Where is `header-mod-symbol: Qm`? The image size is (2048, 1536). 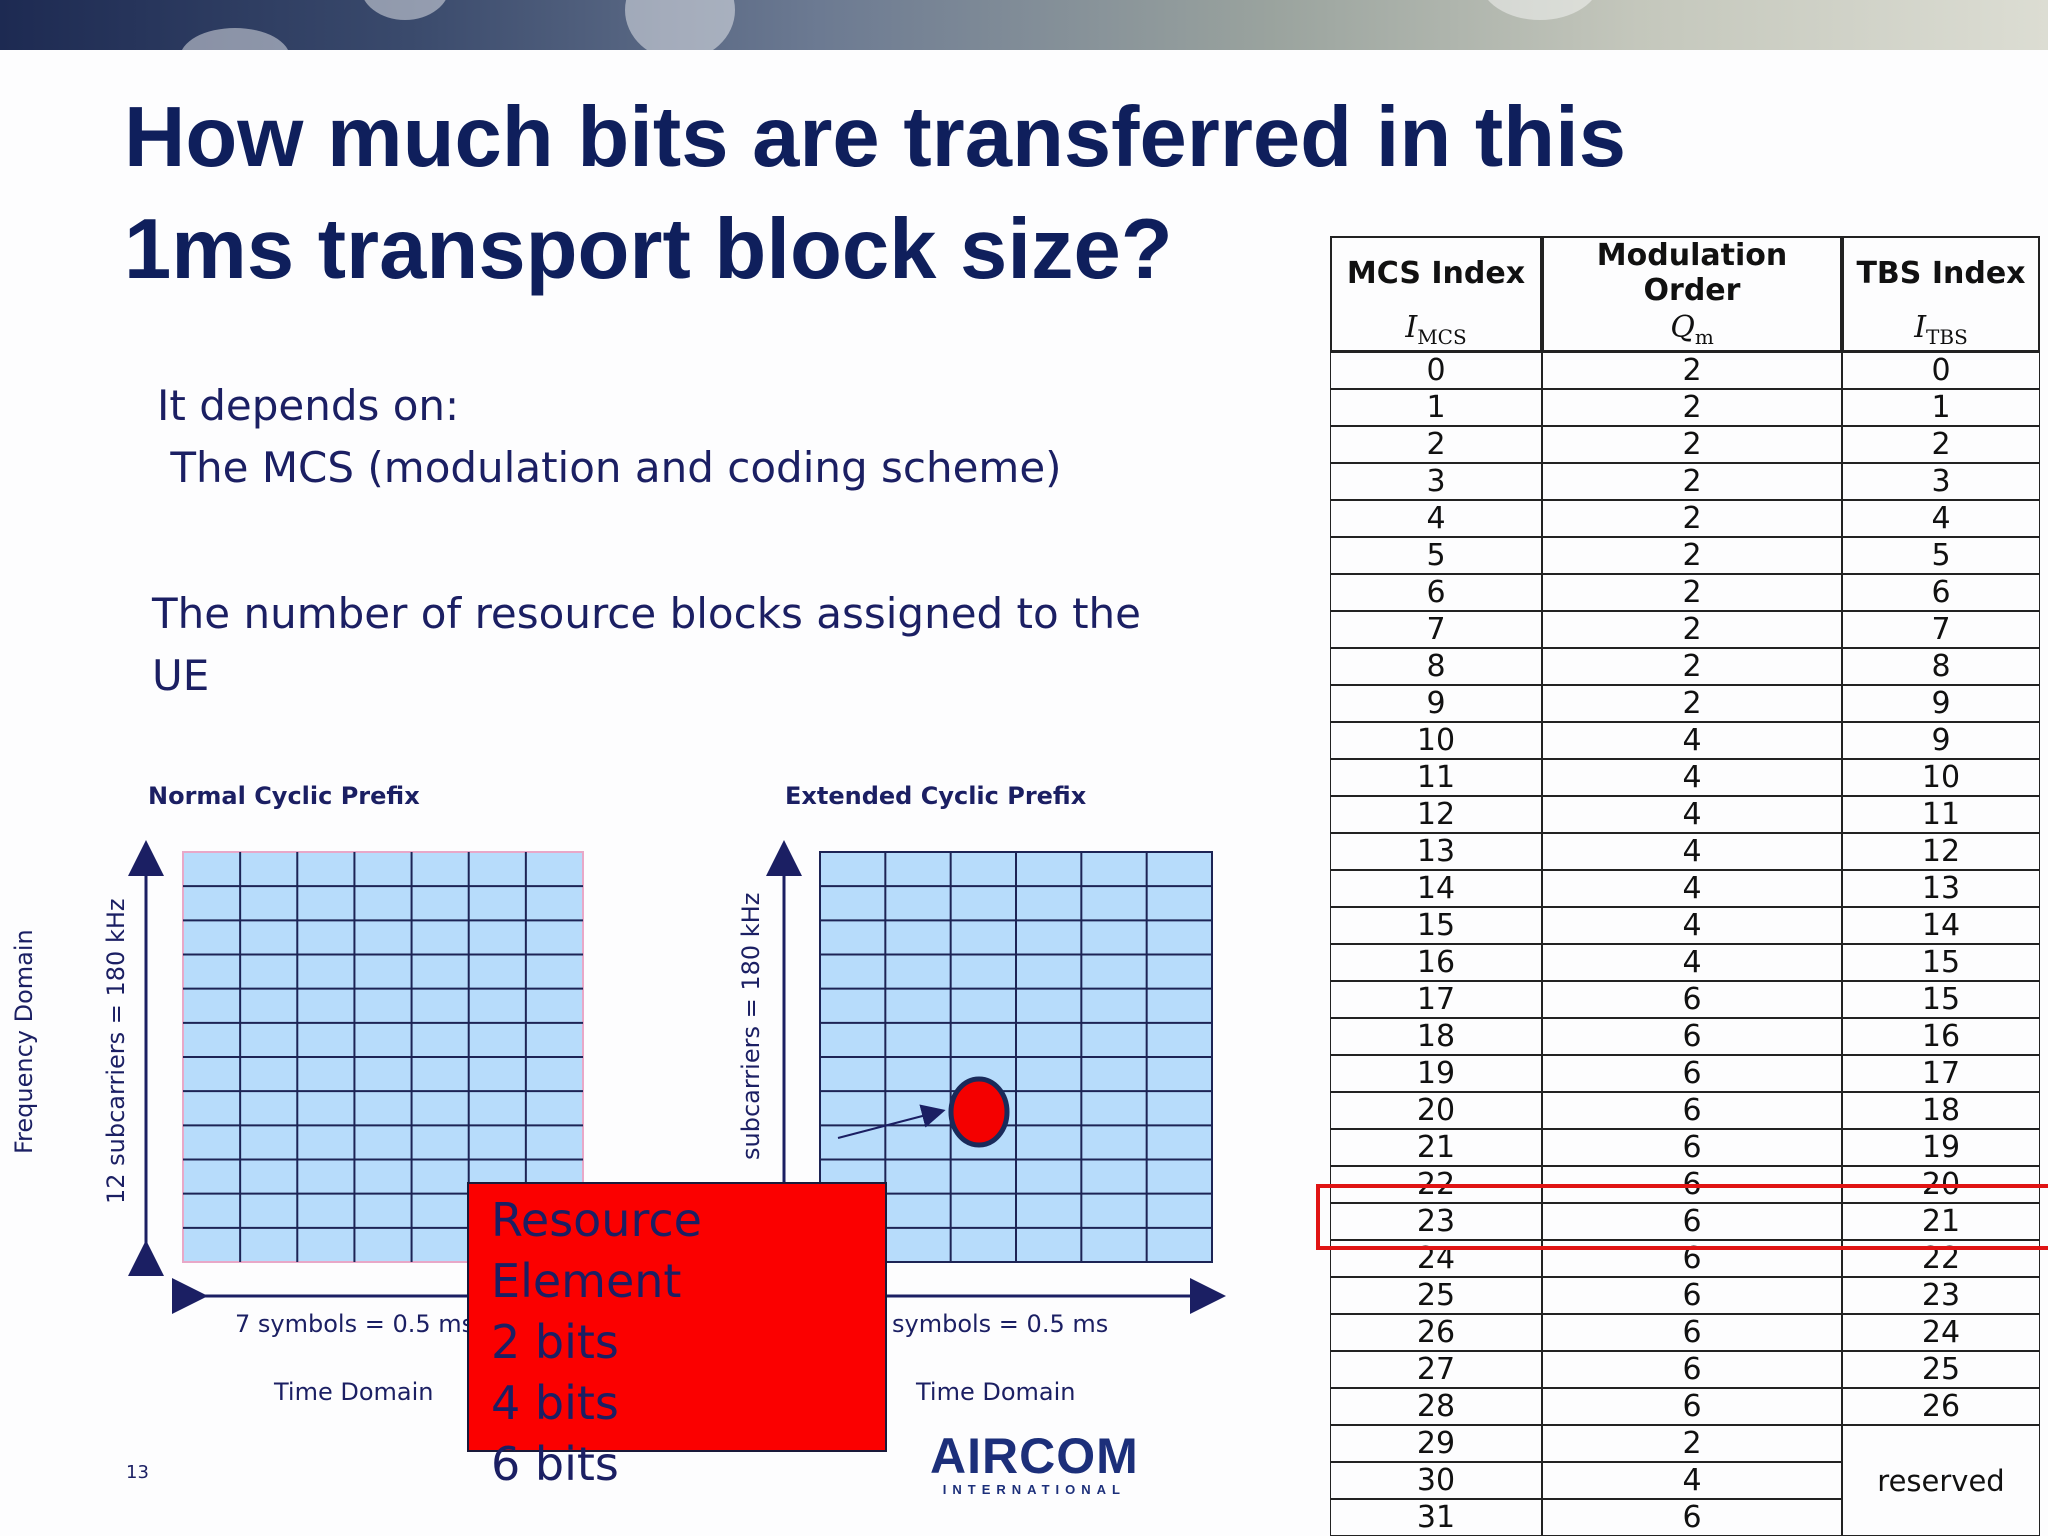
header-mod-symbol: Qm is located at coordinates (1692, 330).